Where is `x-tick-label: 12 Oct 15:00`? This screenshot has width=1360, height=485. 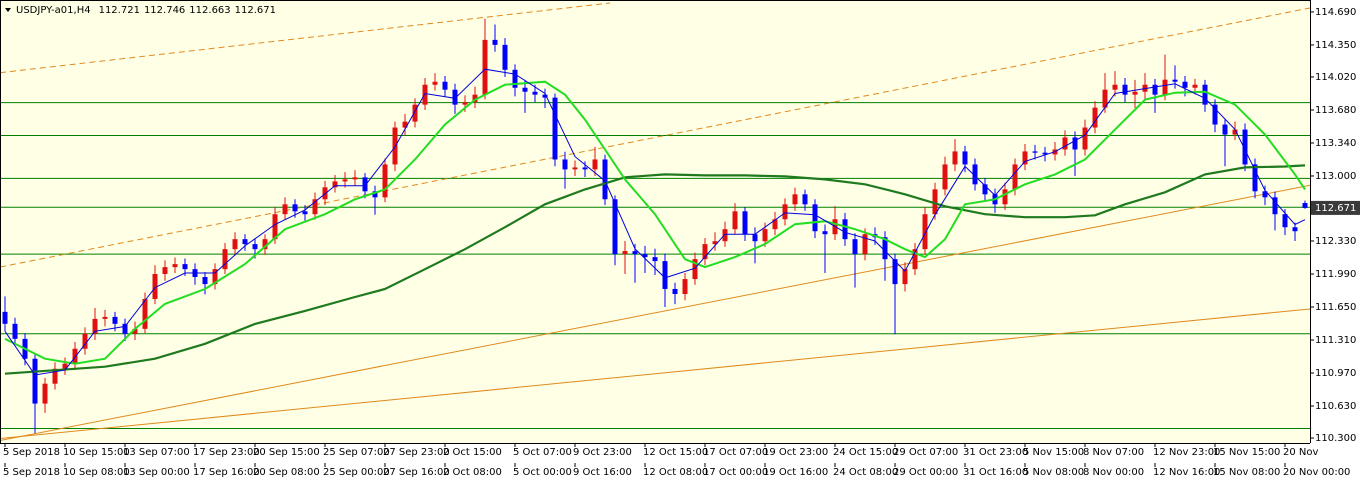
x-tick-label: 12 Oct 15:00 is located at coordinates (675, 452).